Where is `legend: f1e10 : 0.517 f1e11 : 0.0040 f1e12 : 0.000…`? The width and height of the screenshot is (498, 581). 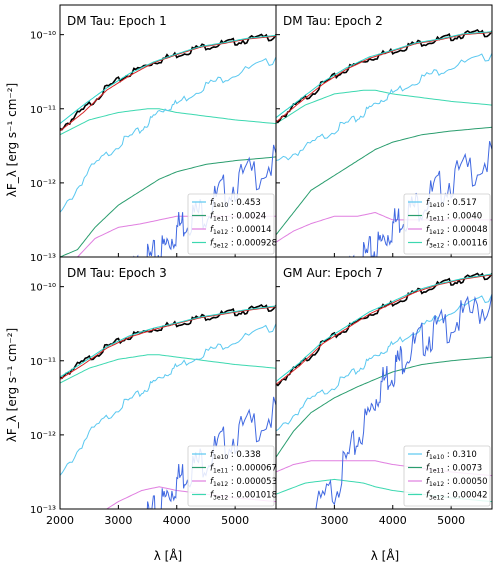 legend: f1e10 : 0.517 f1e11 : 0.0040 f1e12 : 0.000… is located at coordinates (447, 224).